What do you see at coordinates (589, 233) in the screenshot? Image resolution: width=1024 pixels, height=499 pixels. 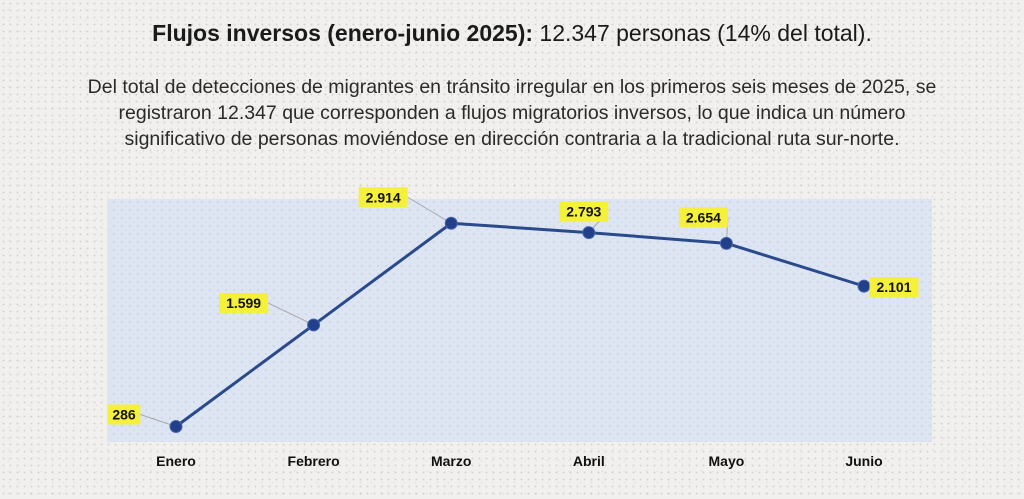 I see `data-point-abril` at bounding box center [589, 233].